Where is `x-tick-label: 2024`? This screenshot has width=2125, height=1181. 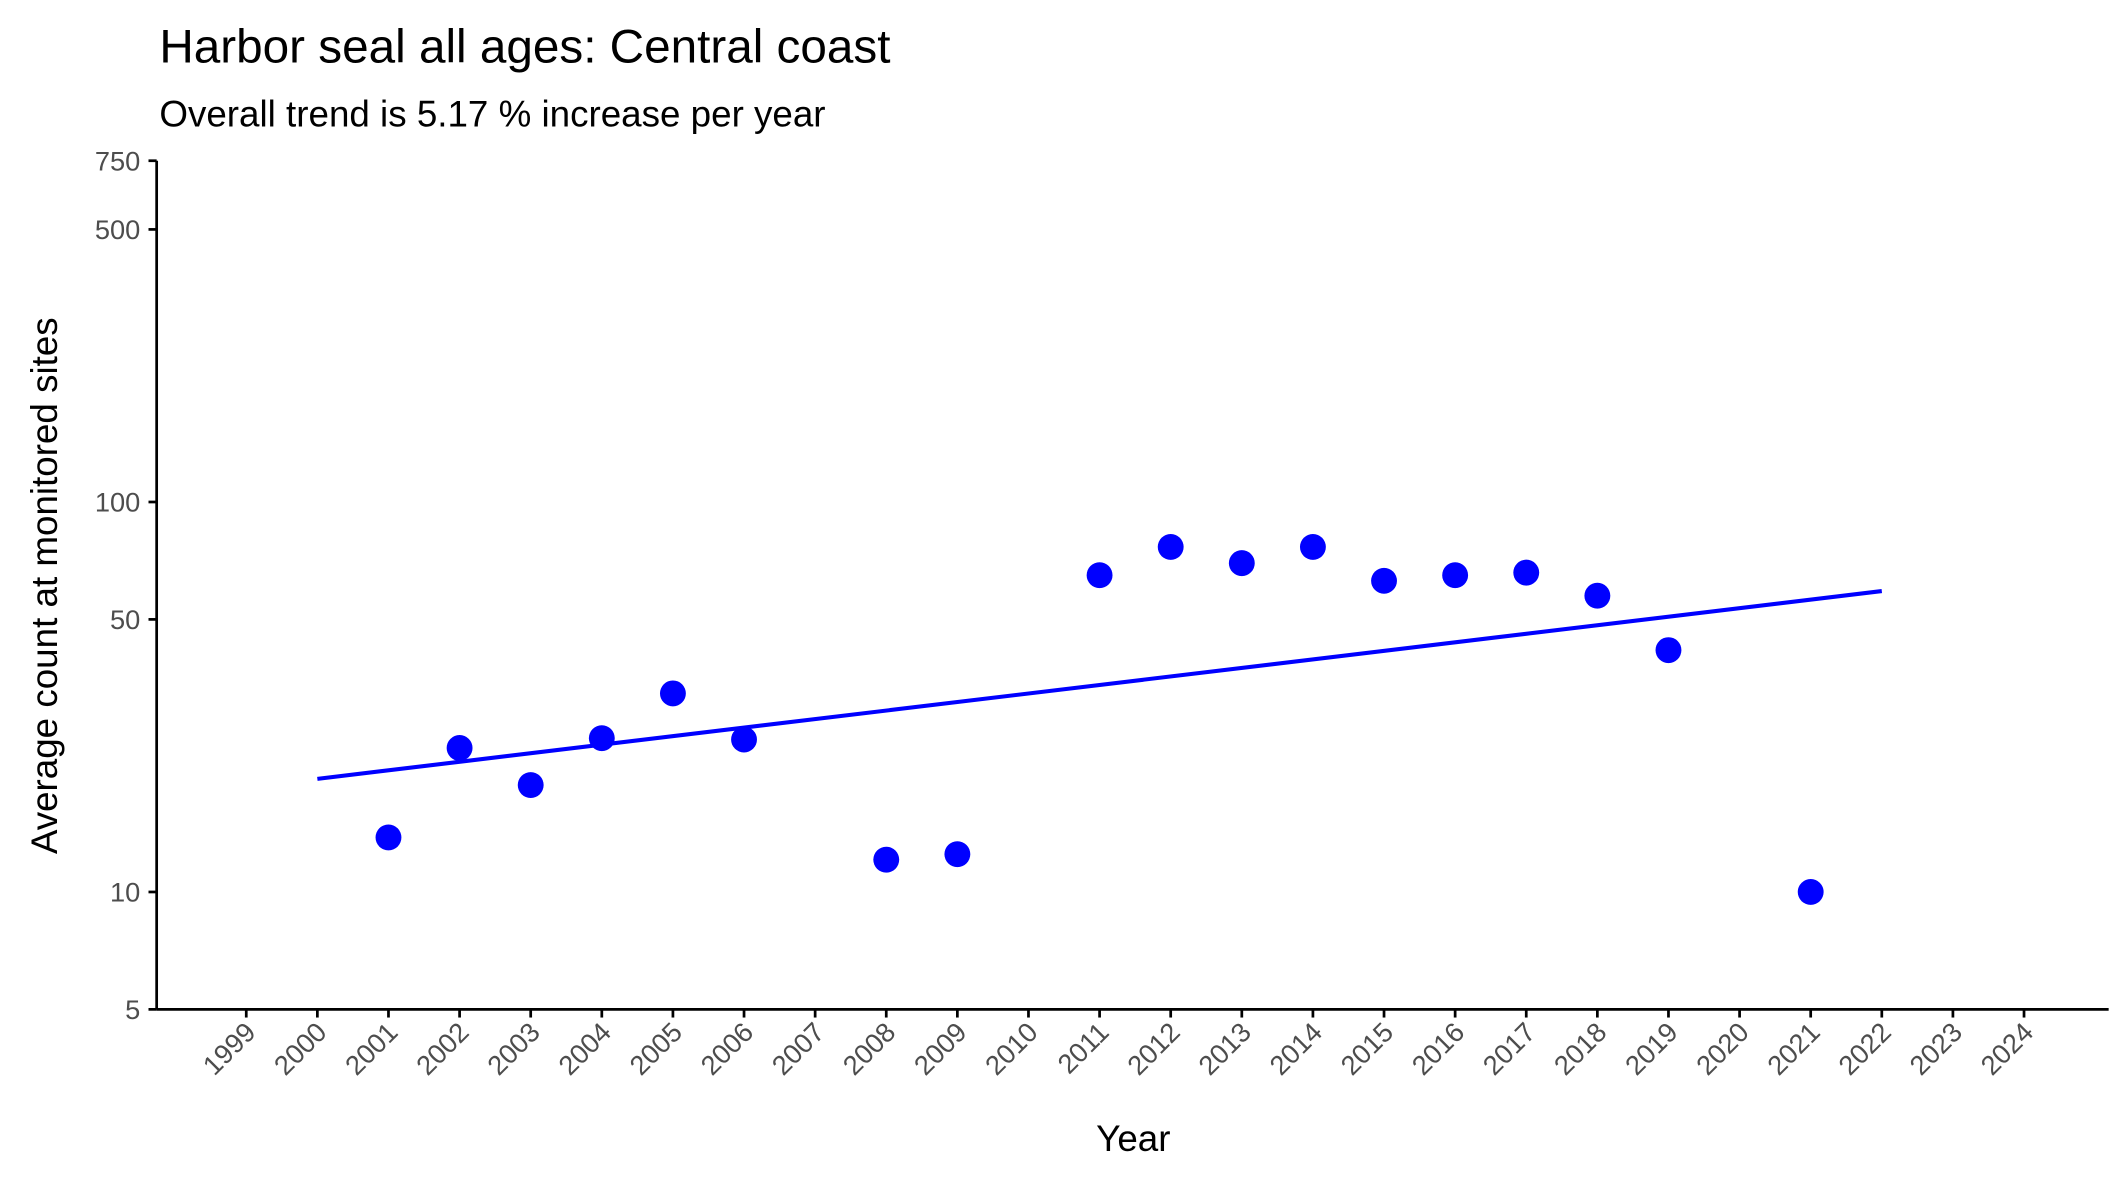 x-tick-label: 2024 is located at coordinates (2006, 1048).